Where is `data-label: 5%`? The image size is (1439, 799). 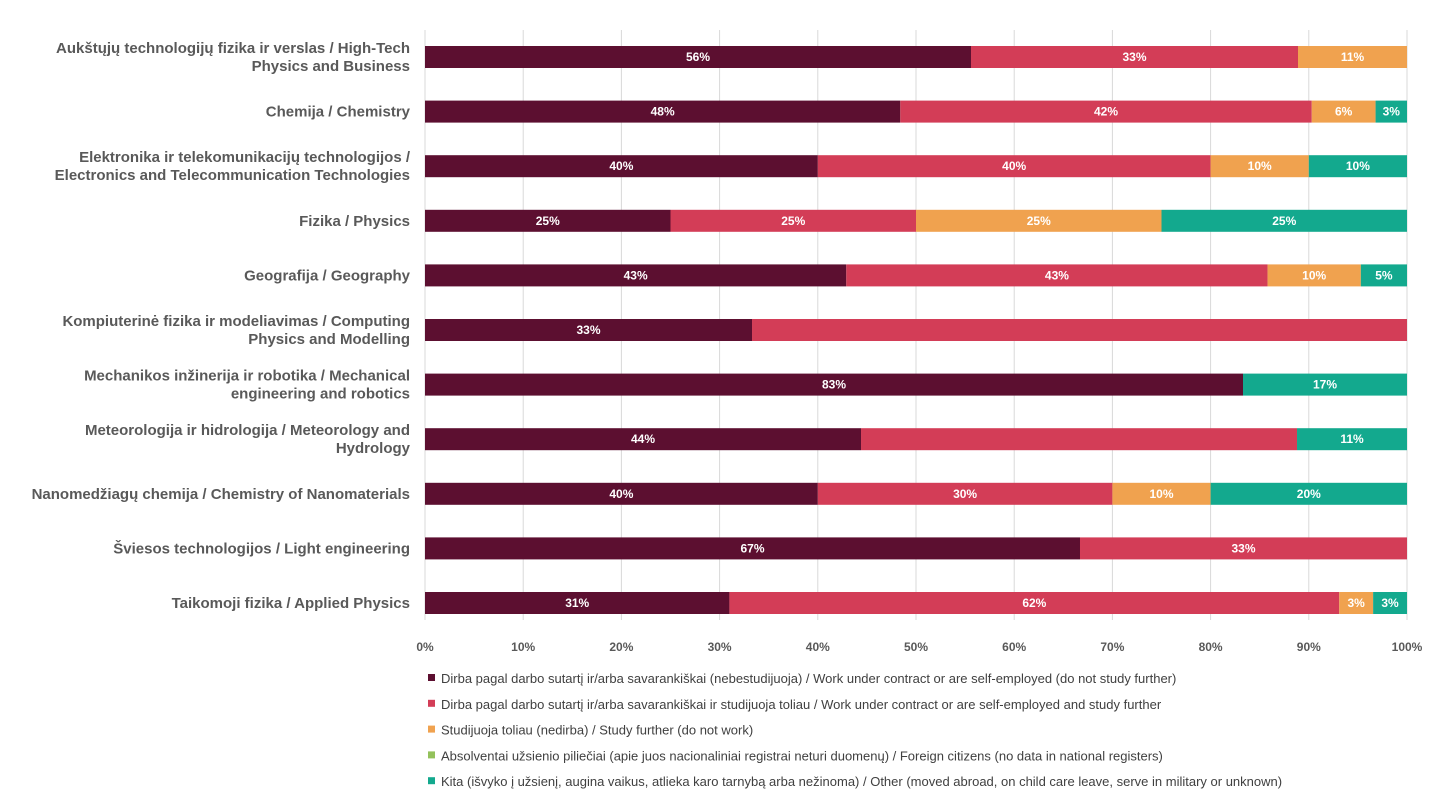
data-label: 5% is located at coordinates (1384, 275).